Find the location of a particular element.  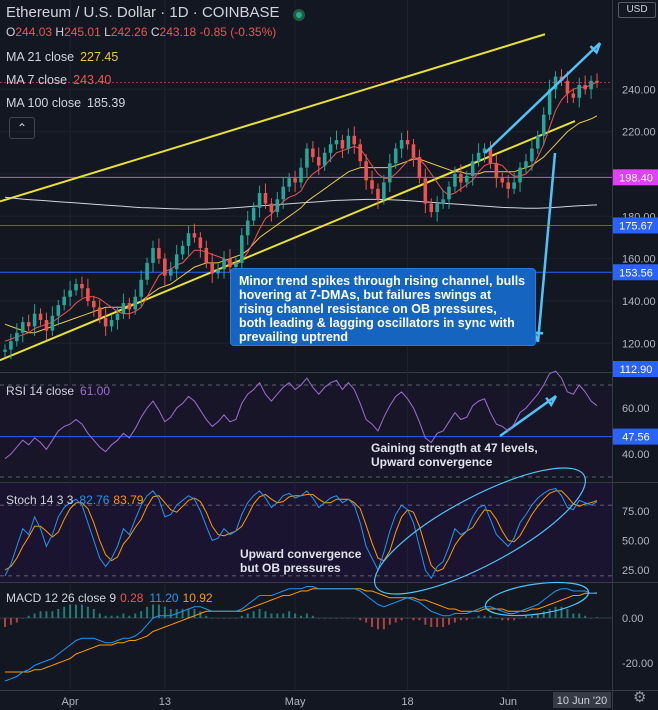

ma21-legend: MA 21 close 227.45 is located at coordinates (62, 57).